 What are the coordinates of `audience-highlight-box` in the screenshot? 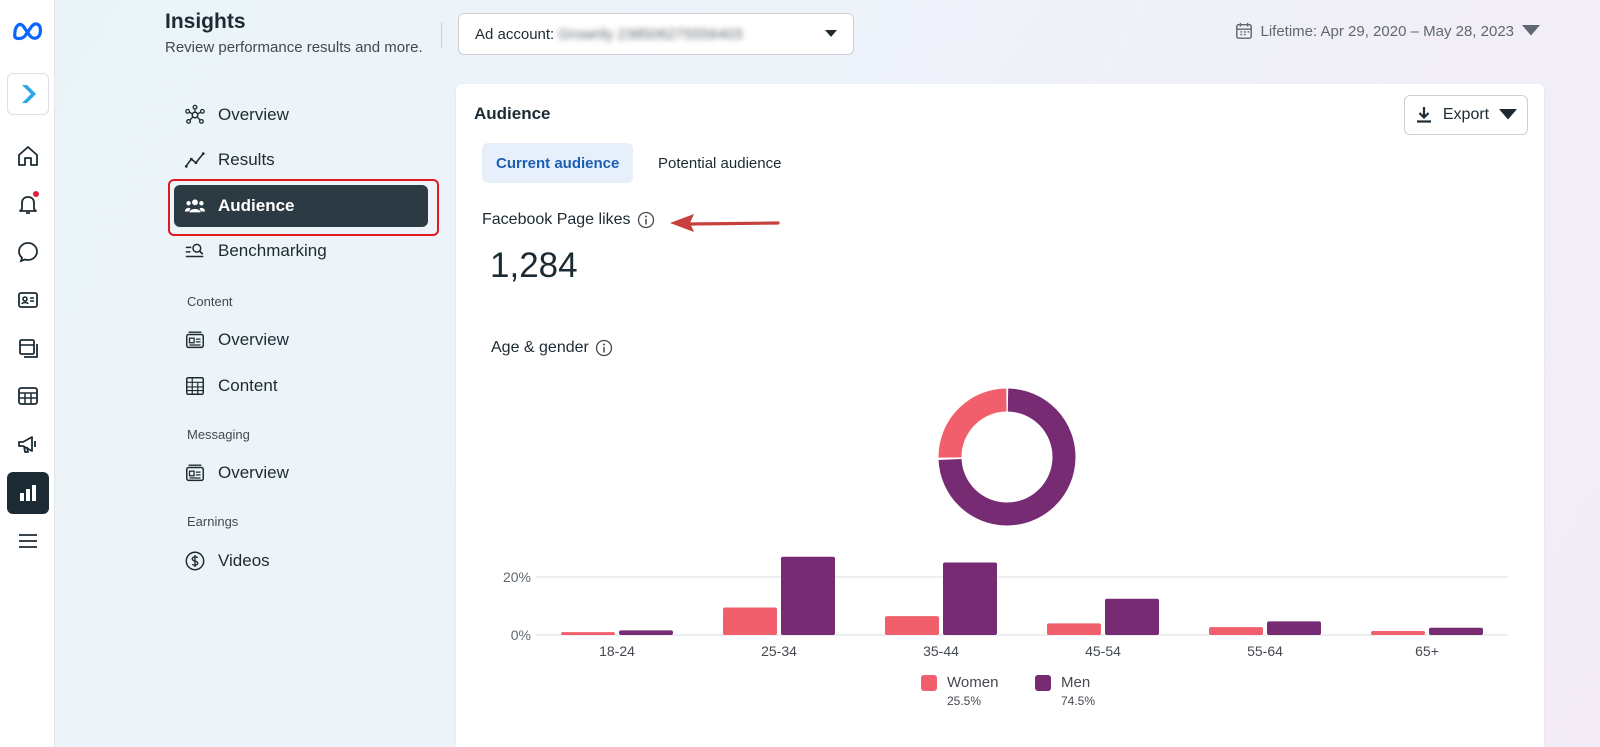 It's located at (303, 207).